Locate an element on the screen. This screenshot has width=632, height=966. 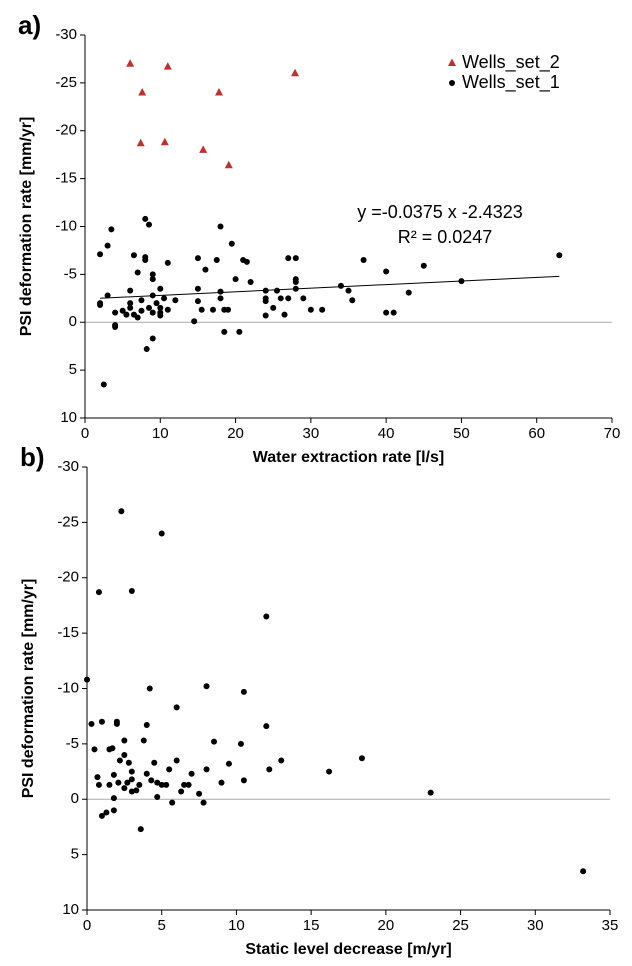
panel-label: a) is located at coordinates (29, 25).